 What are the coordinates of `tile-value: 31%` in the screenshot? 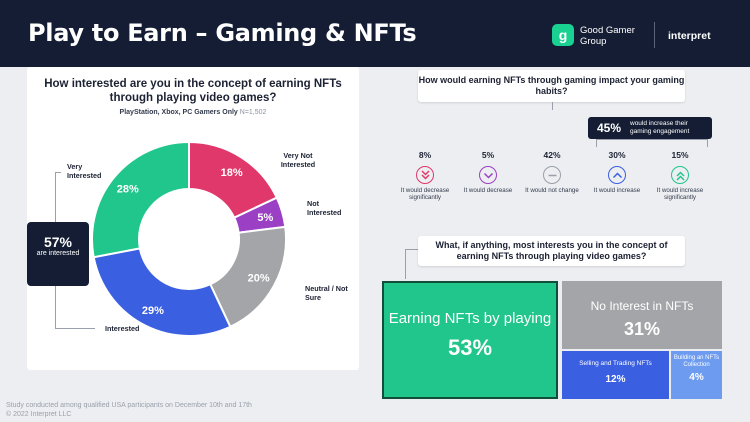 It's located at (642, 329).